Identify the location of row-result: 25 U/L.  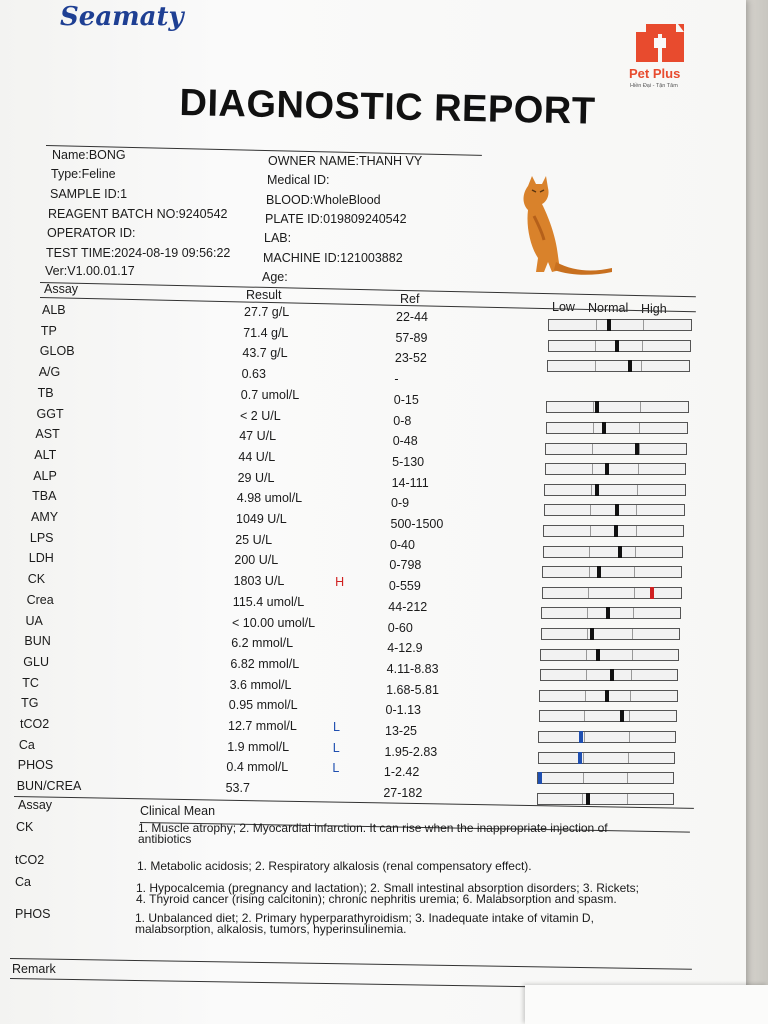
(254, 539).